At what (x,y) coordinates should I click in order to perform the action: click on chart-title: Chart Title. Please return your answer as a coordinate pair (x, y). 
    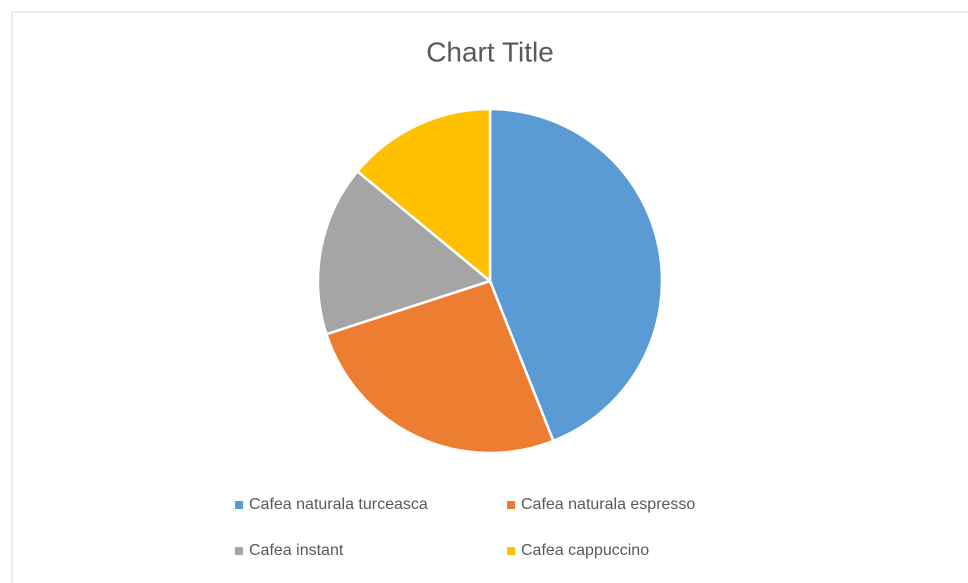
    Looking at the image, I should click on (490, 51).